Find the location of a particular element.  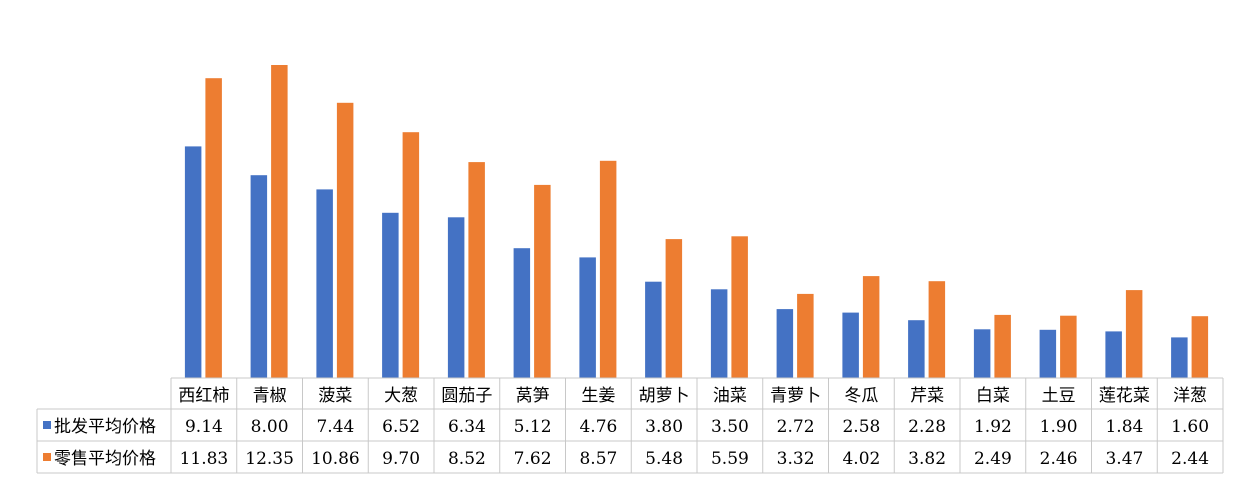

data-label: 1.60 is located at coordinates (1190, 427).